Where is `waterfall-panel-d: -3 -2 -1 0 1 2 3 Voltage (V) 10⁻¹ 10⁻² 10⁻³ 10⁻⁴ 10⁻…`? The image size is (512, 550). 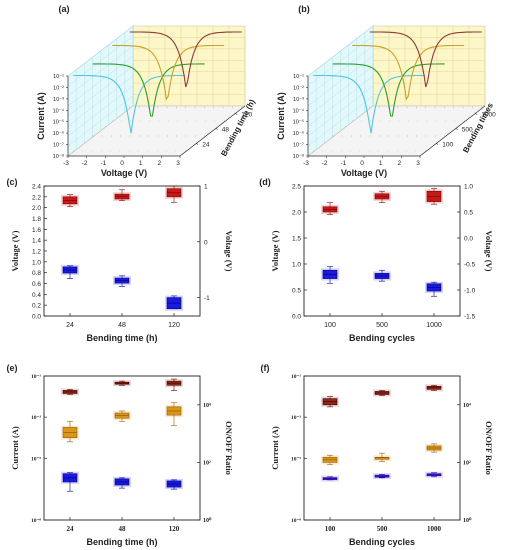
waterfall-panel-d: -3 -2 -1 0 1 2 3 Voltage (V) 10⁻¹ 10⁻² 10⁻³ 10⁻⁴ 10⁻… is located at coordinates (386, 101).